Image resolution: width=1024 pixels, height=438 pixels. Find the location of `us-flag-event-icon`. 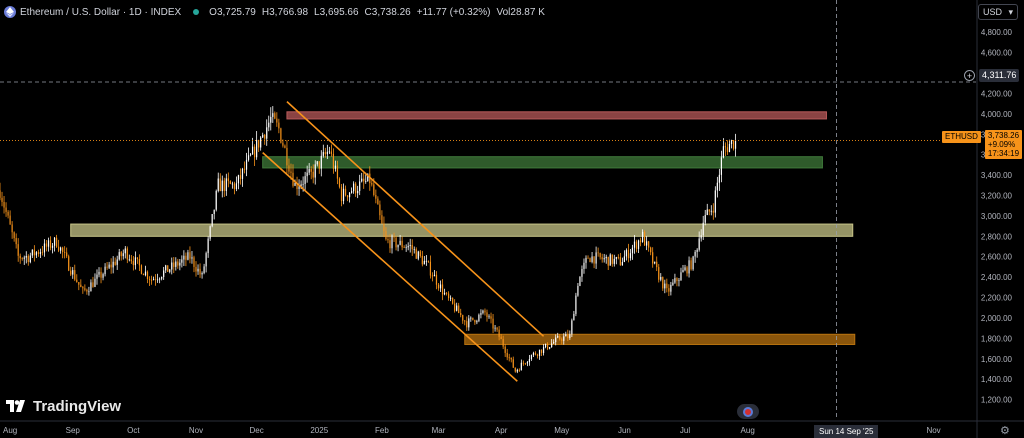

us-flag-event-icon is located at coordinates (748, 411).